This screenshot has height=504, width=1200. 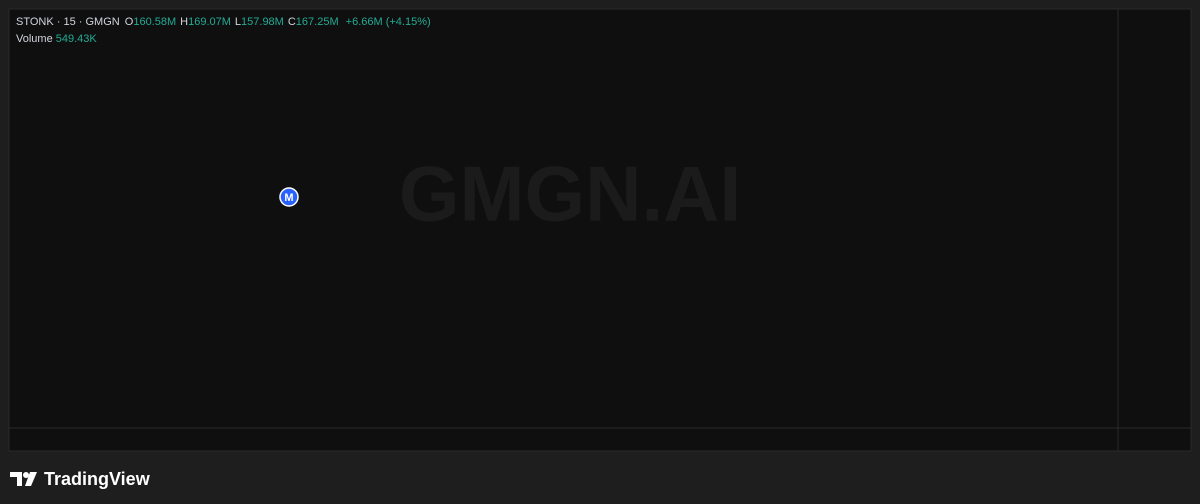 What do you see at coordinates (68, 22) in the screenshot?
I see `symbol: STONK · 15 · GMGN` at bounding box center [68, 22].